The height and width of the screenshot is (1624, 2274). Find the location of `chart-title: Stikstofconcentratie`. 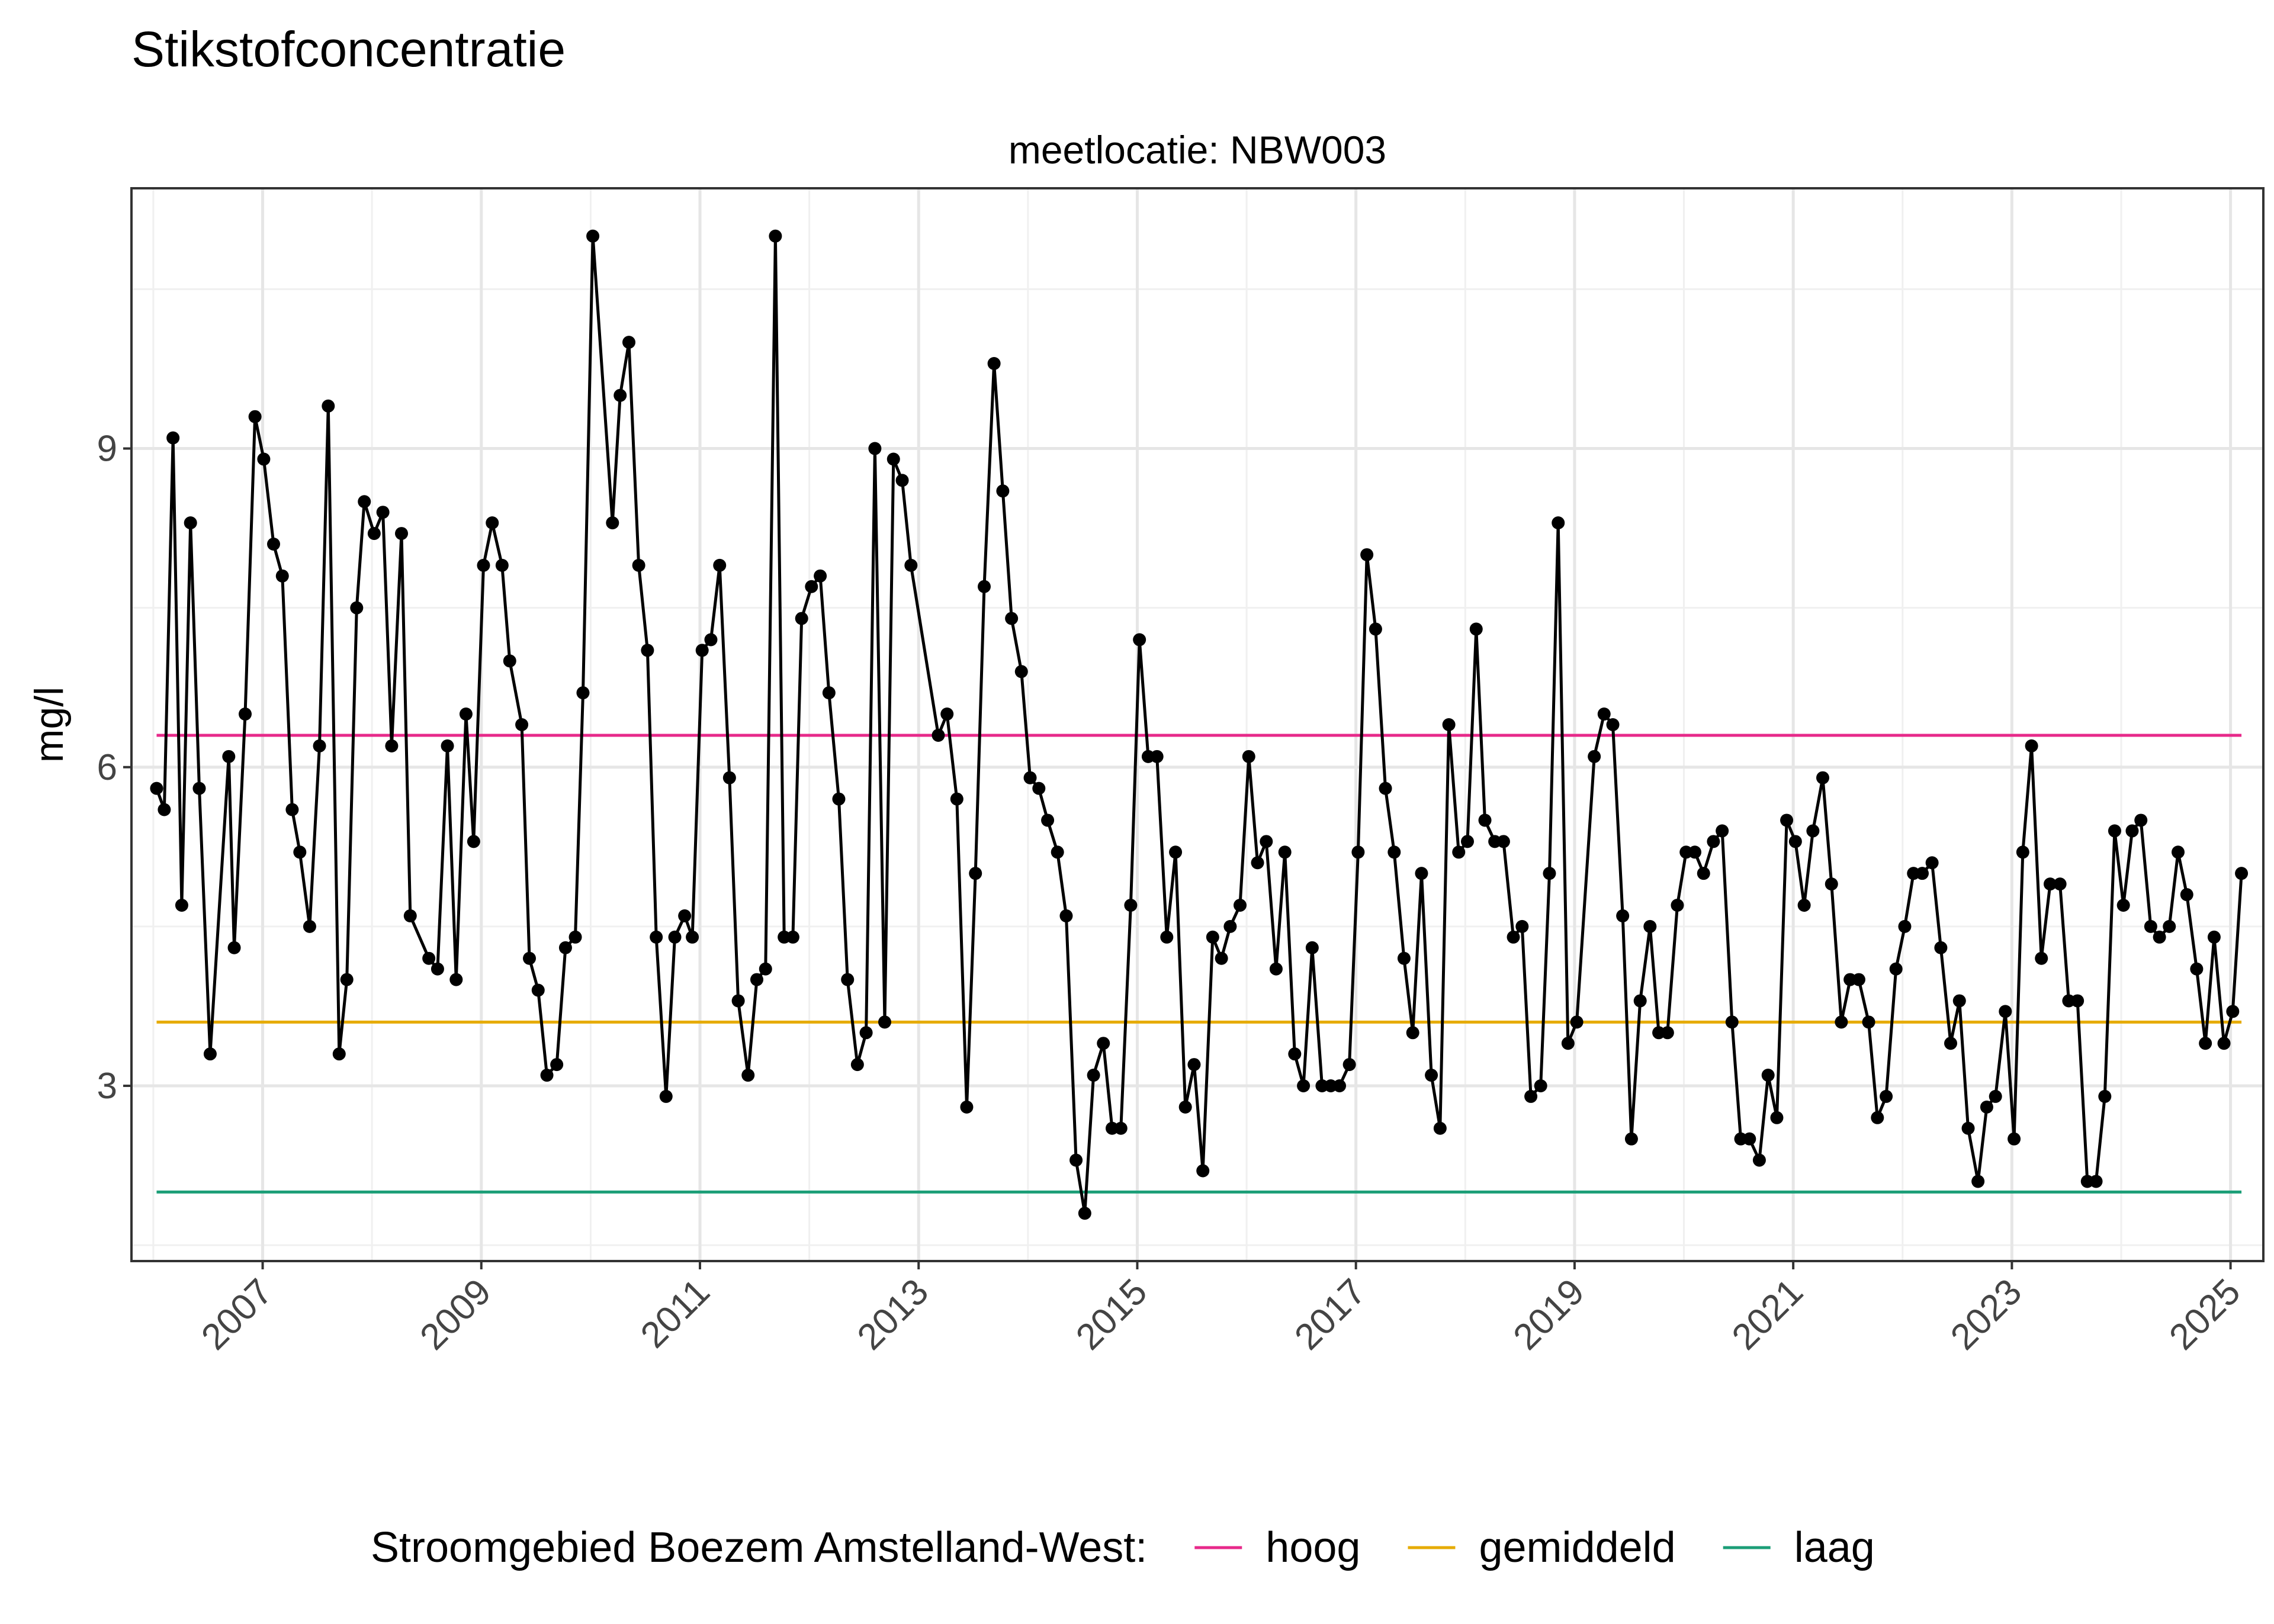

chart-title: Stikstofconcentratie is located at coordinates (348, 49).